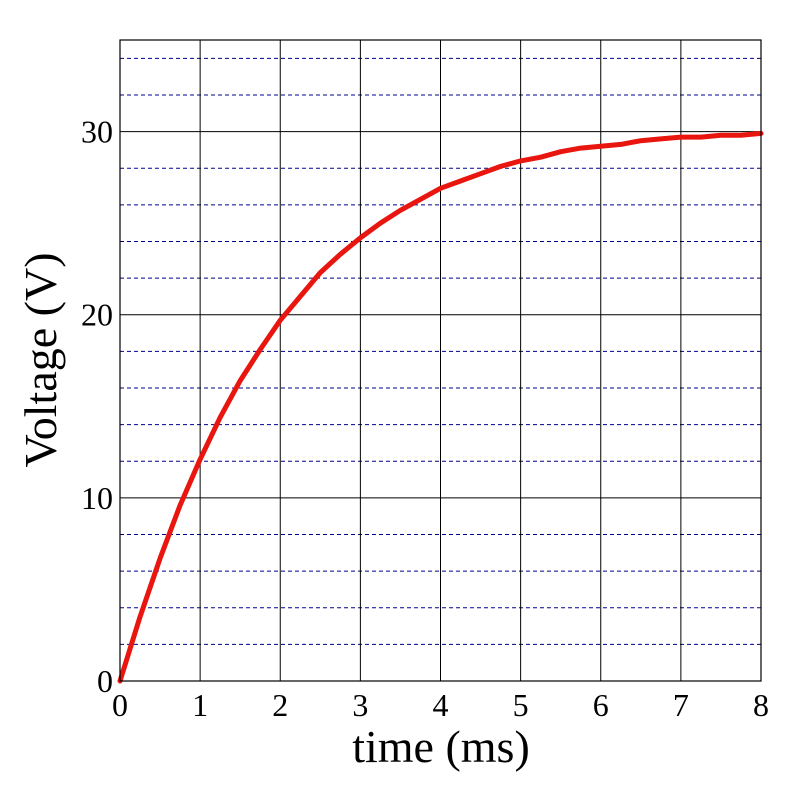 Image resolution: width=800 pixels, height=800 pixels. I want to click on x-tick-label: 5, so click(521, 705).